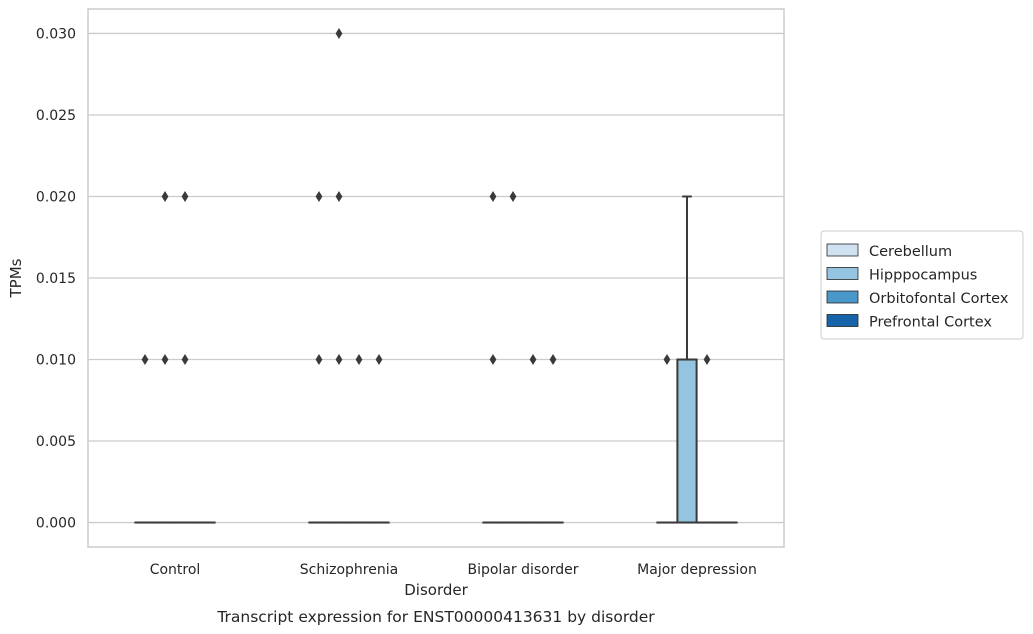 The height and width of the screenshot is (634, 1033). I want to click on legend-frame, so click(922, 285).